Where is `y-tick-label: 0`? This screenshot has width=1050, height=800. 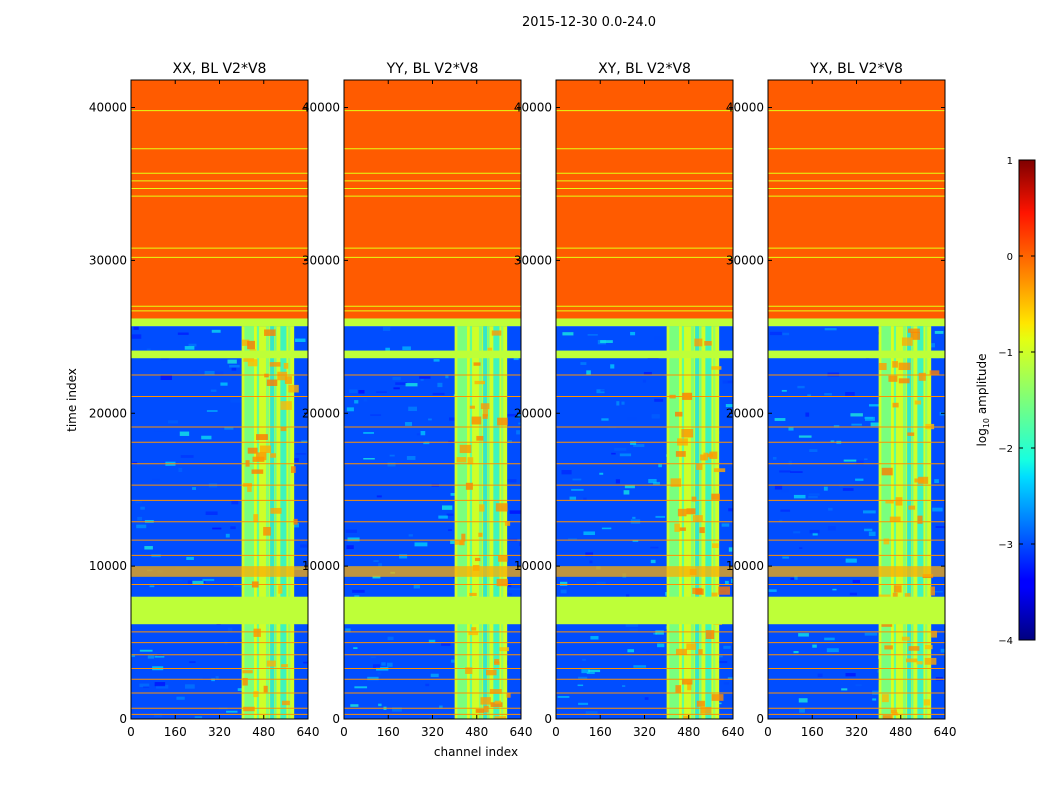 y-tick-label: 0 is located at coordinates (548, 719).